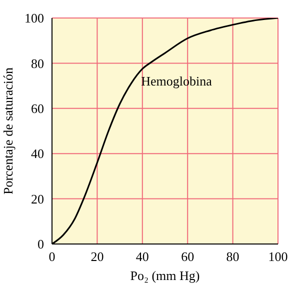  Describe the element at coordinates (41, 244) in the screenshot. I see `y-tick-label: 0` at that location.